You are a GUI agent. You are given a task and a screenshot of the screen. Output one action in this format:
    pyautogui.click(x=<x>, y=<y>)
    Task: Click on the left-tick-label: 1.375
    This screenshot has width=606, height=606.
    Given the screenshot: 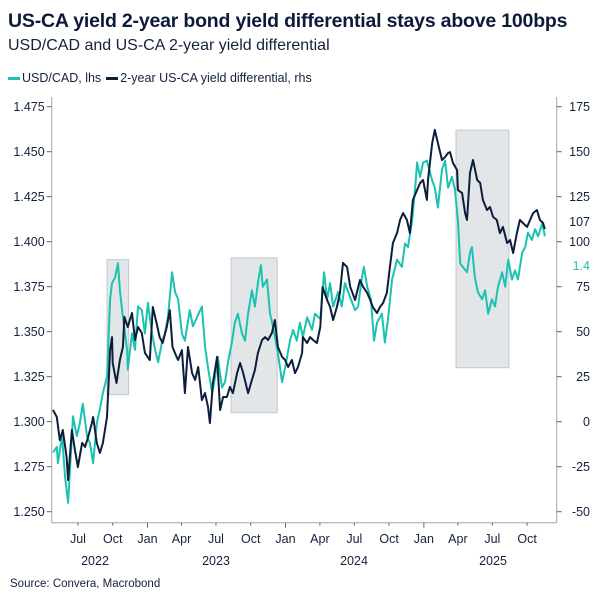 What is the action you would take?
    pyautogui.click(x=28, y=287)
    